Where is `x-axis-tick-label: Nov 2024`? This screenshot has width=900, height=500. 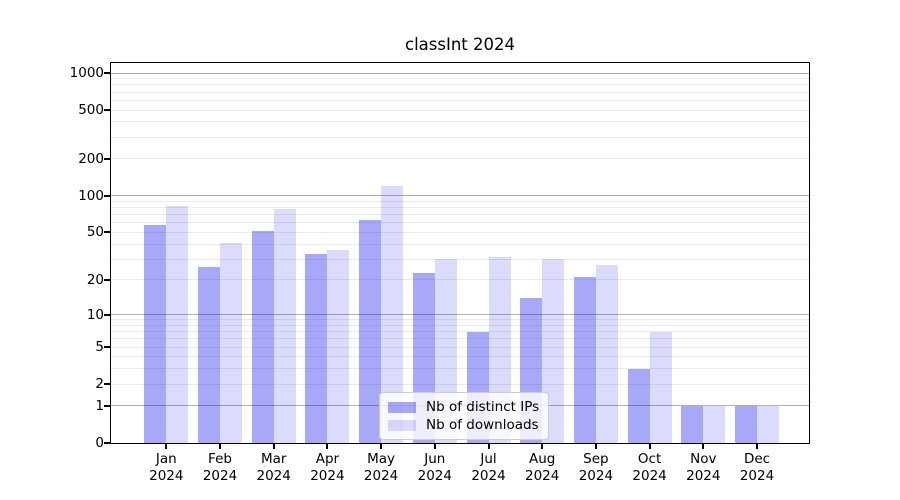 x-axis-tick-label: Nov 2024 is located at coordinates (703, 467).